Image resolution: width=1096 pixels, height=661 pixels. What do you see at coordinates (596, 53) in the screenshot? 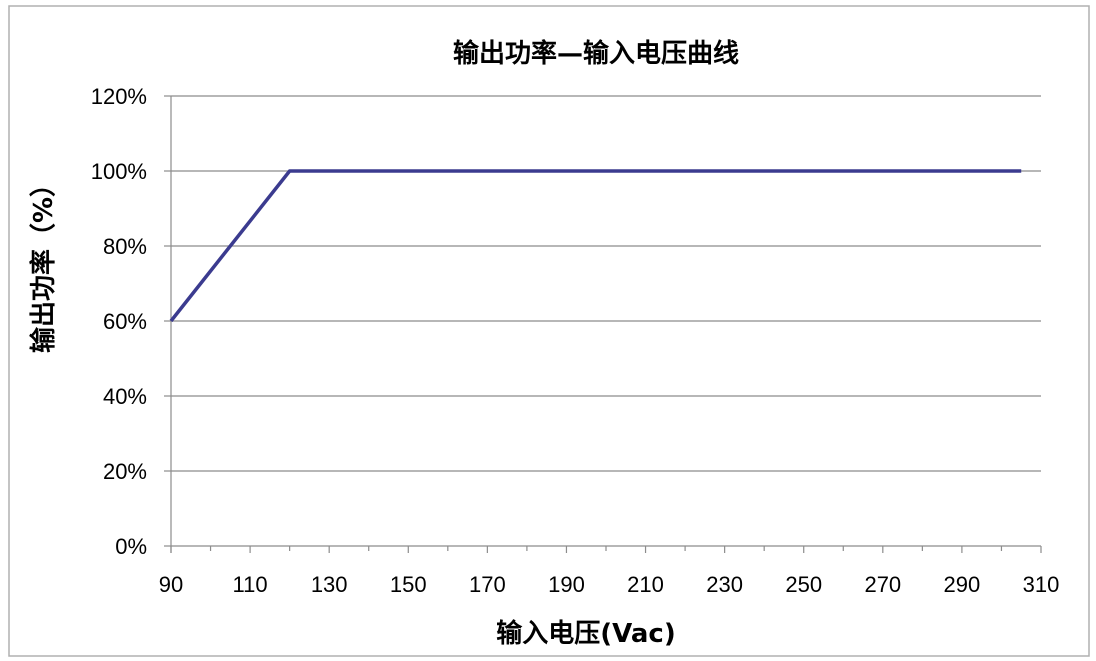
I see `chart-title: 输出功率—输入电压曲线` at bounding box center [596, 53].